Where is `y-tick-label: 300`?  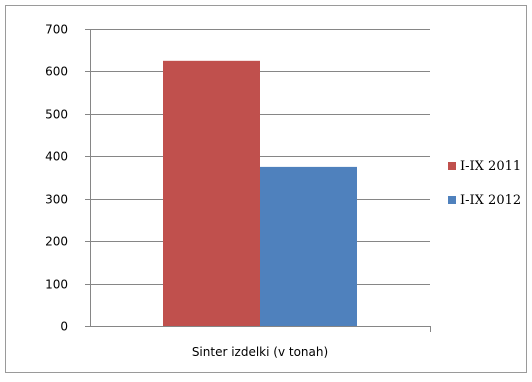
y-tick-label: 300 is located at coordinates (56, 200).